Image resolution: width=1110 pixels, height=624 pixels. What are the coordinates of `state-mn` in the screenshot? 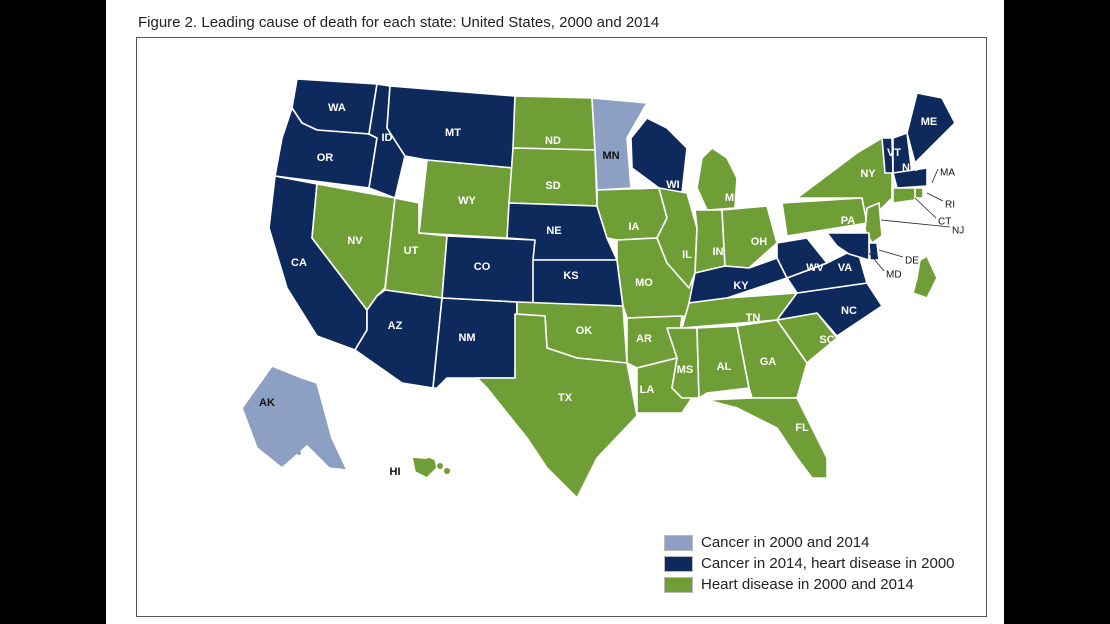 It's located at (619, 144).